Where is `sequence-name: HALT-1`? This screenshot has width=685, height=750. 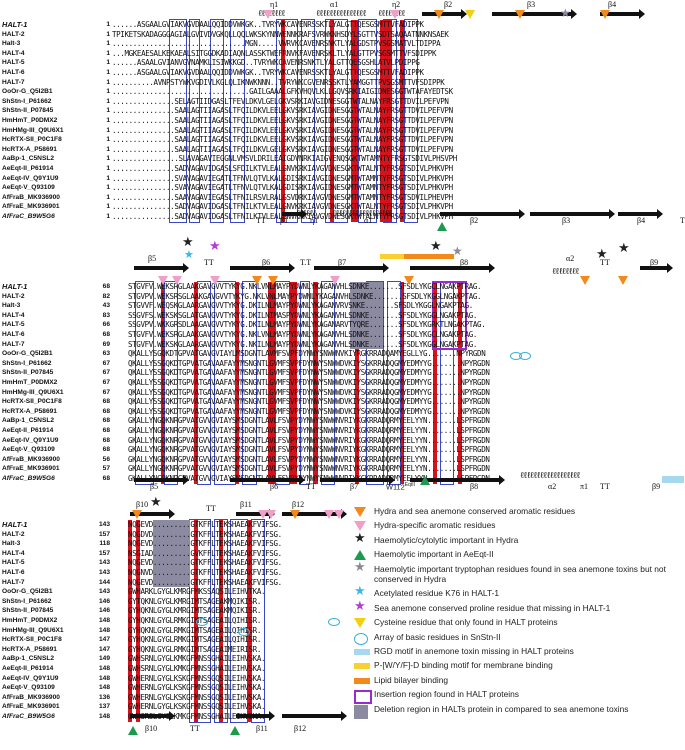
sequence-name: HALT-1 is located at coordinates (15, 524).